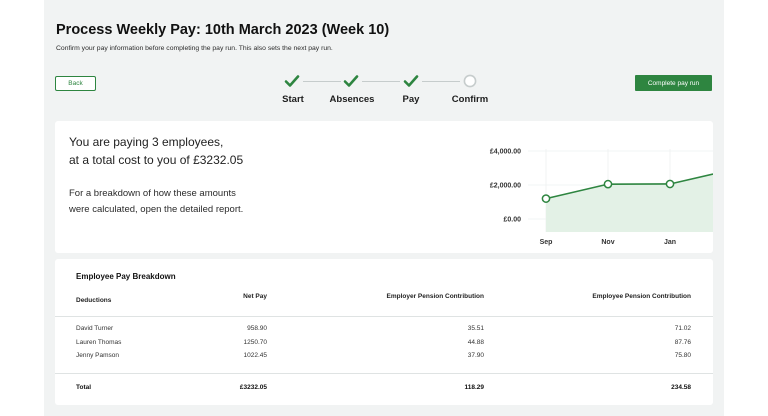  What do you see at coordinates (384, 90) in the screenshot?
I see `progress-stepper: Start Absences Pay Confirm` at bounding box center [384, 90].